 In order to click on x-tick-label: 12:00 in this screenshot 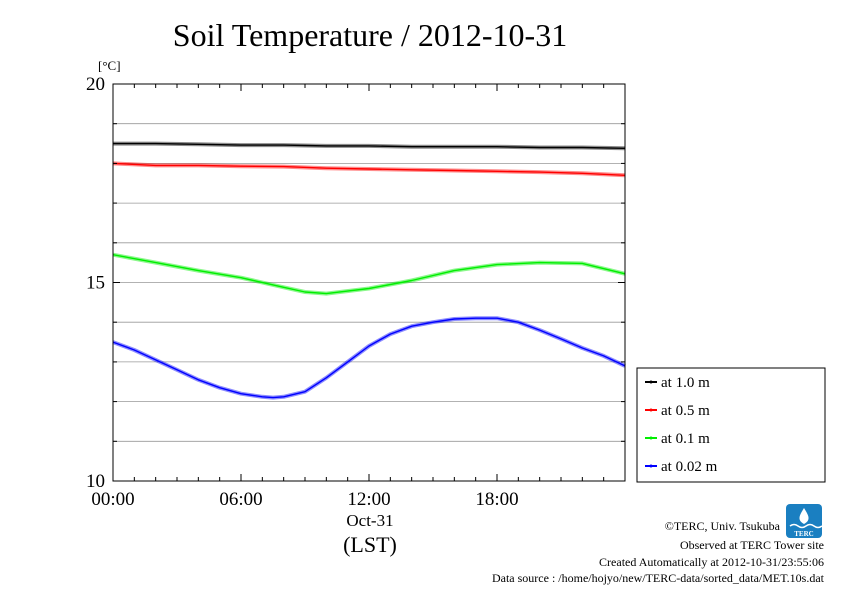, I will do `click(368, 499)`.